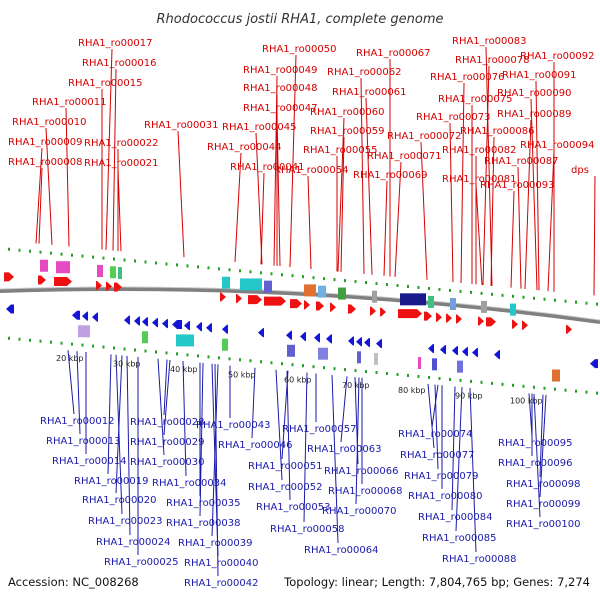  What do you see at coordinates (475, 99) in the screenshot?
I see `top-label: RHA1_ro00075` at bounding box center [475, 99].